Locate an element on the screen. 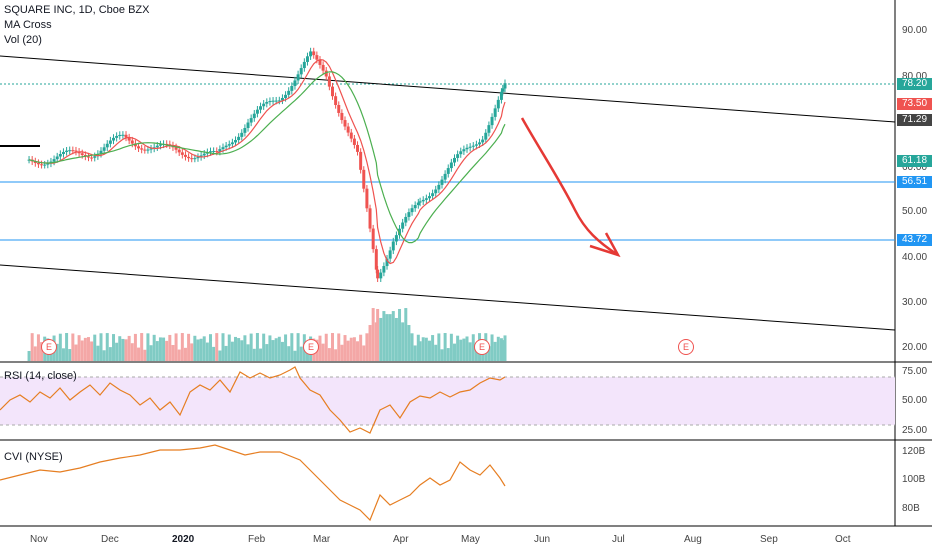  price-tick: 90.00 is located at coordinates (915, 30).